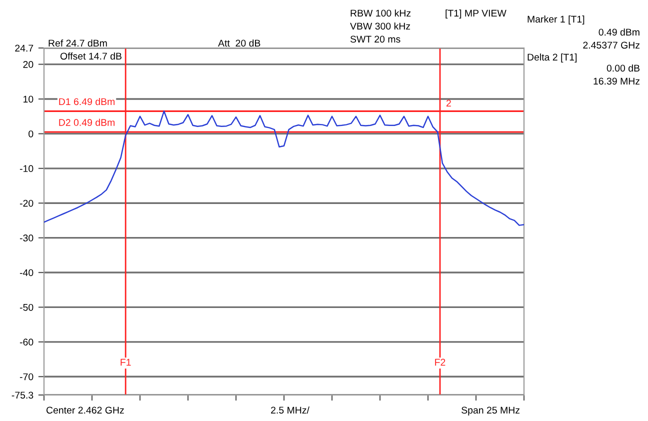 The width and height of the screenshot is (648, 421). I want to click on text: 2.45377 GHz, so click(611, 45).